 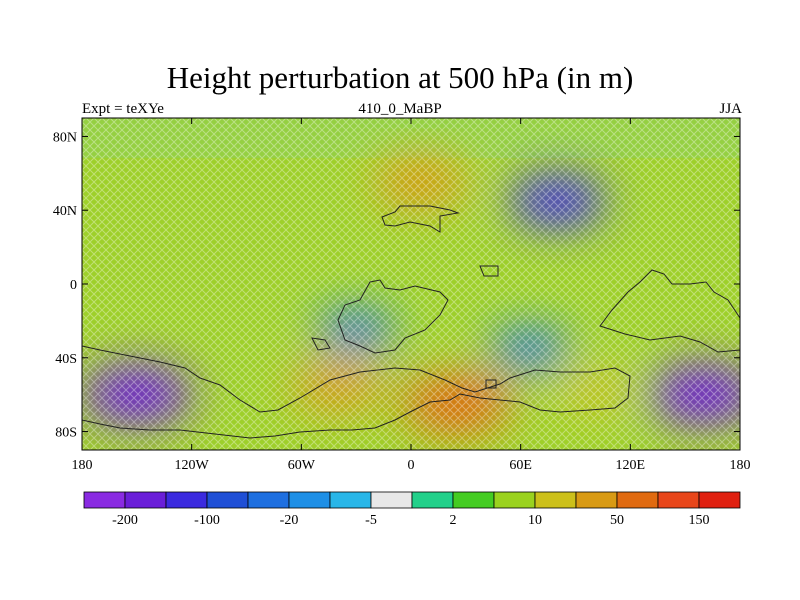 What do you see at coordinates (520, 465) in the screenshot?
I see `lon-label: 60E` at bounding box center [520, 465].